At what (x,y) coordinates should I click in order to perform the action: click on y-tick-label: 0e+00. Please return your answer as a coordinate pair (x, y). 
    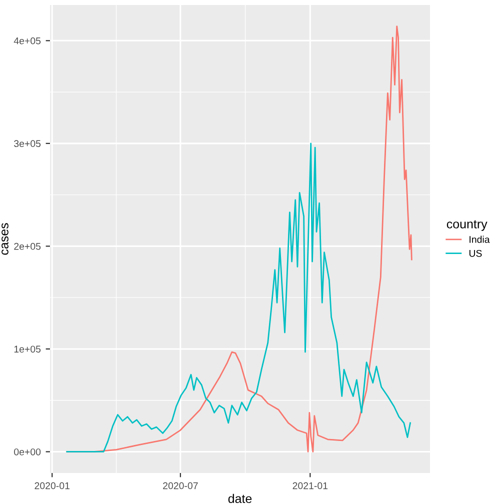
    Looking at the image, I should click on (27, 452).